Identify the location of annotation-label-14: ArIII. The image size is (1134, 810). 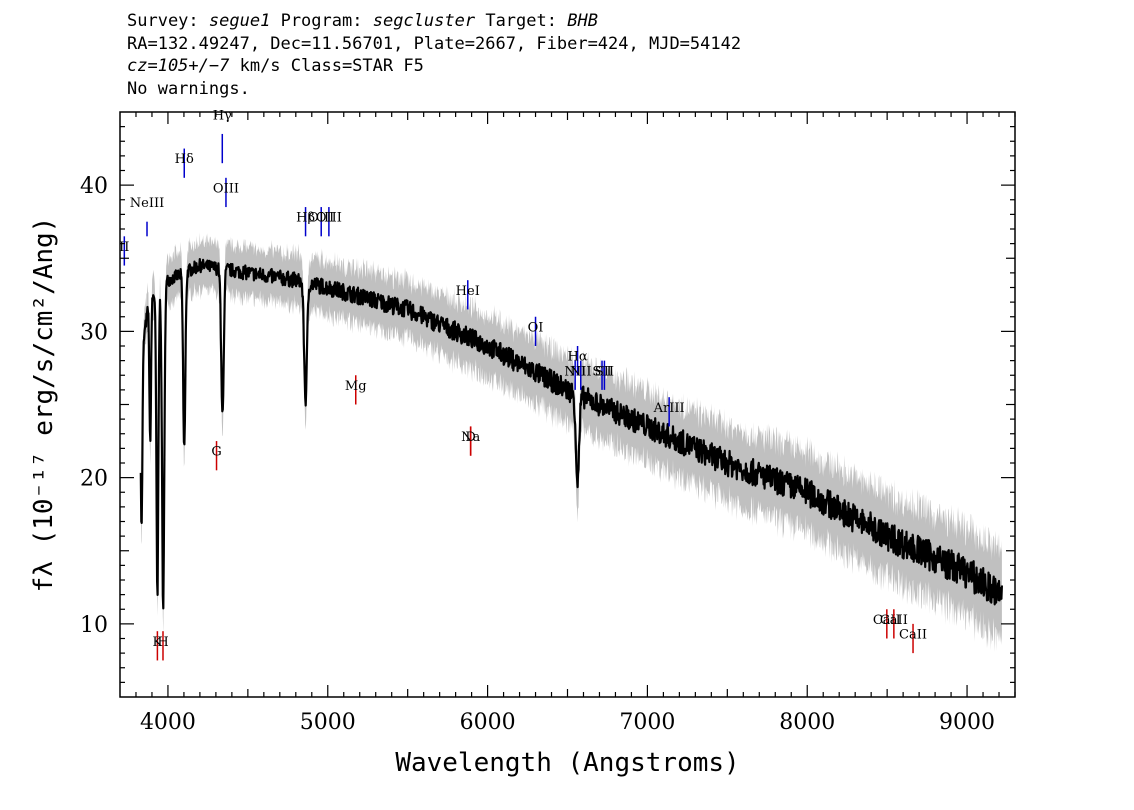
(669, 408).